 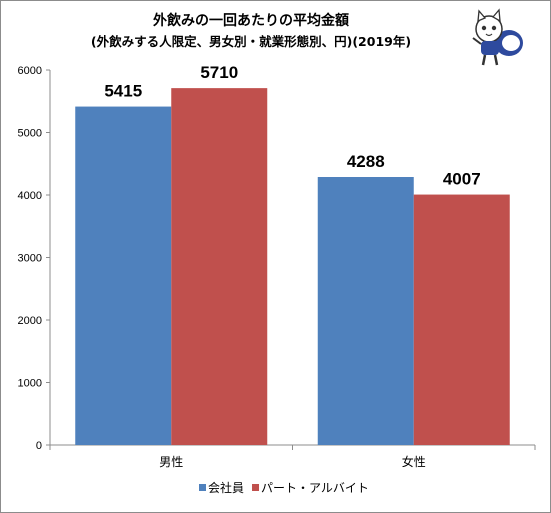 What do you see at coordinates (251, 41) in the screenshot?
I see `chart-subtitle: (外飲みする人限定、男女別・就業形態別、円)(2019年)` at bounding box center [251, 41].